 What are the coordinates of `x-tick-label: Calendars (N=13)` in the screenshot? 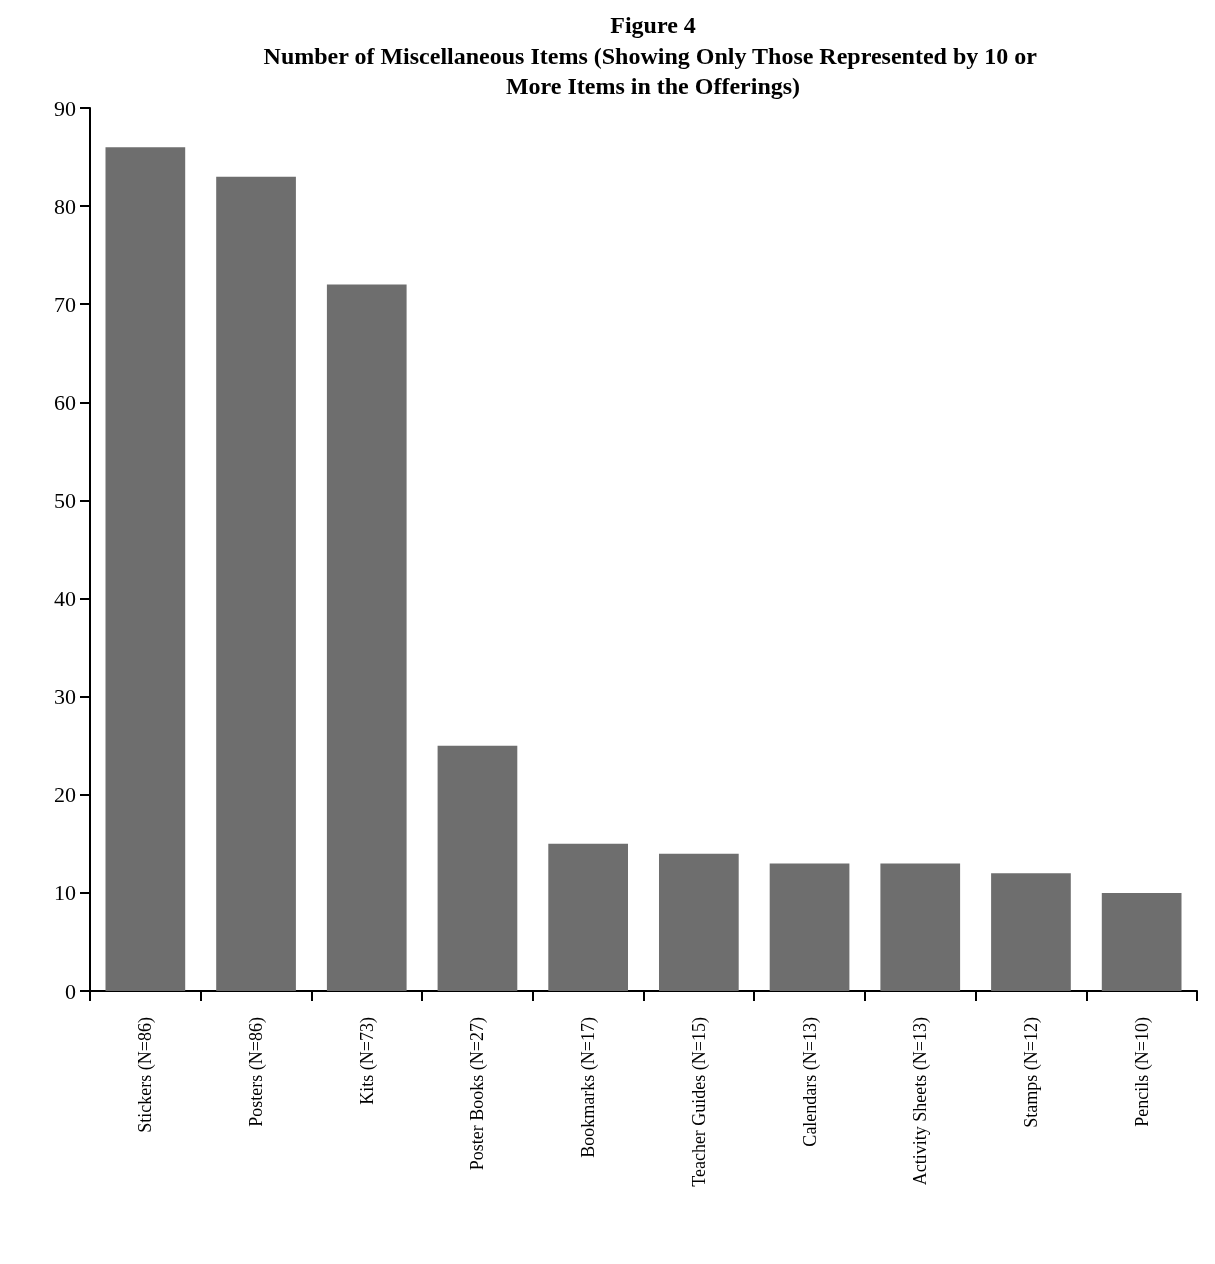 It's located at (810, 1082).